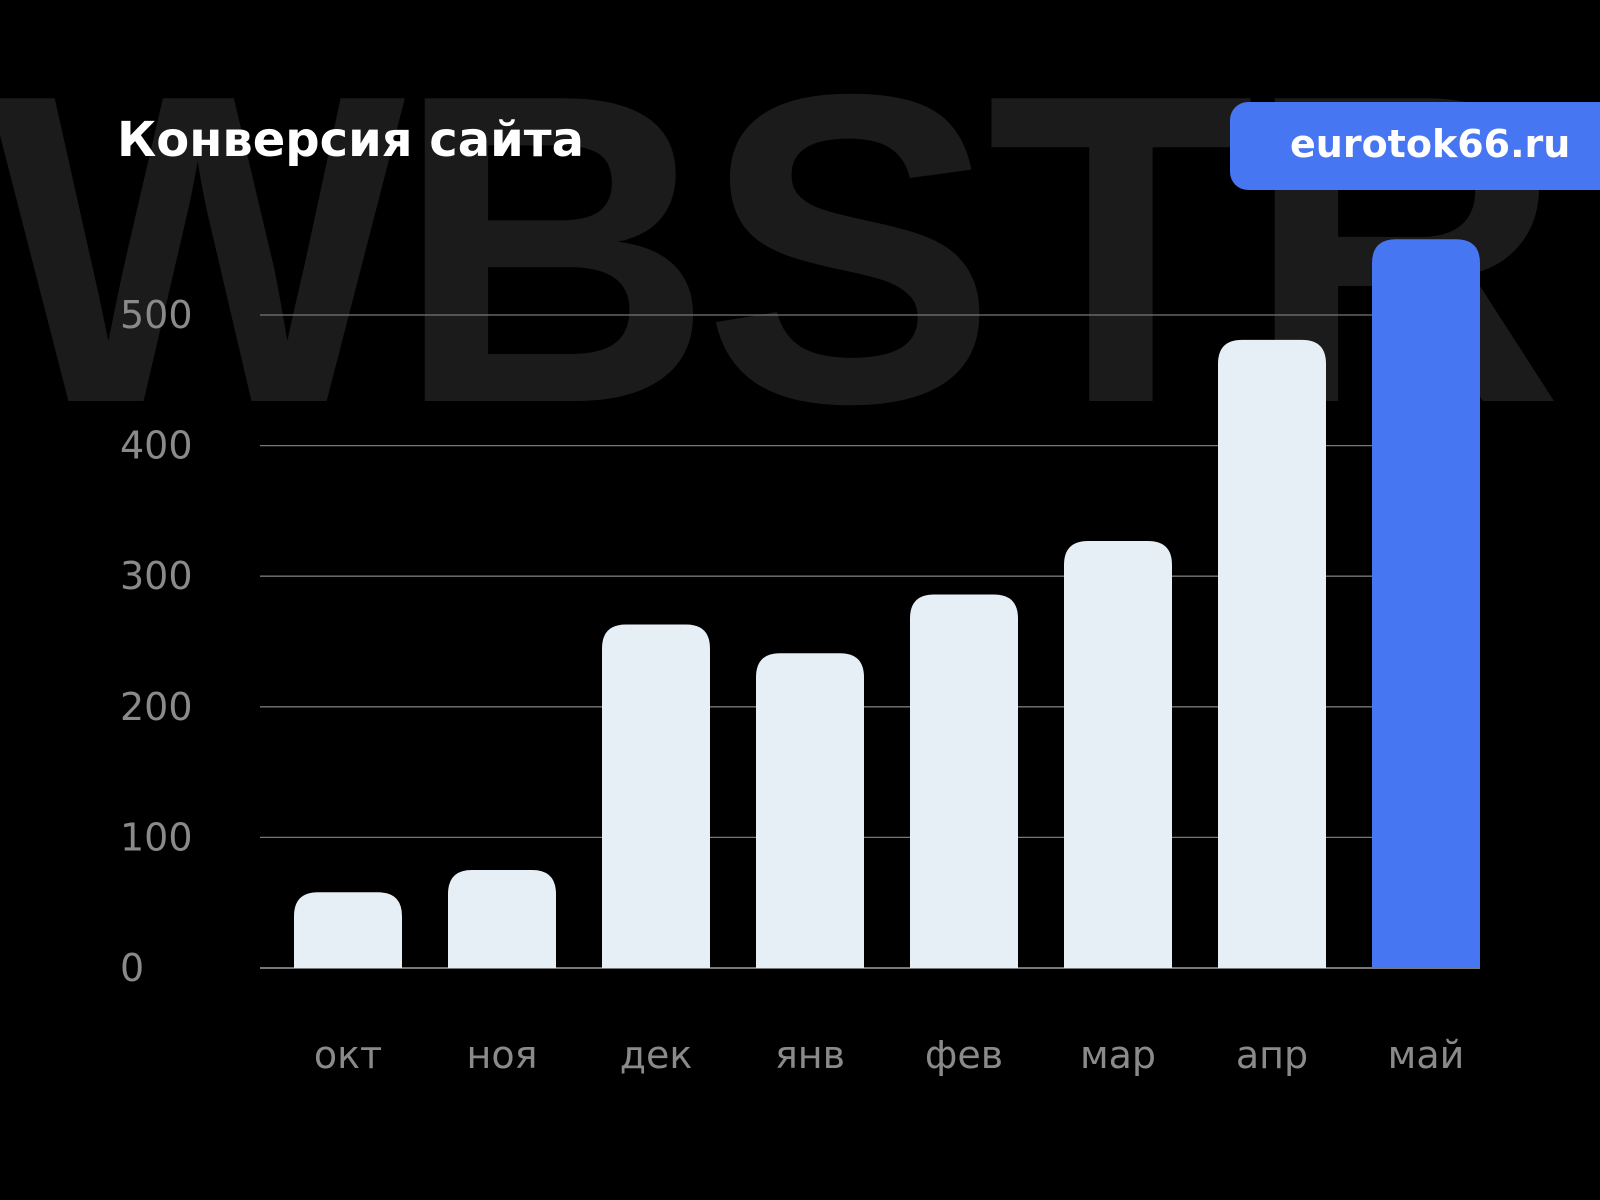 The height and width of the screenshot is (1200, 1600). Describe the element at coordinates (350, 140) in the screenshot. I see `chart-title: Конверсия сайта` at that location.